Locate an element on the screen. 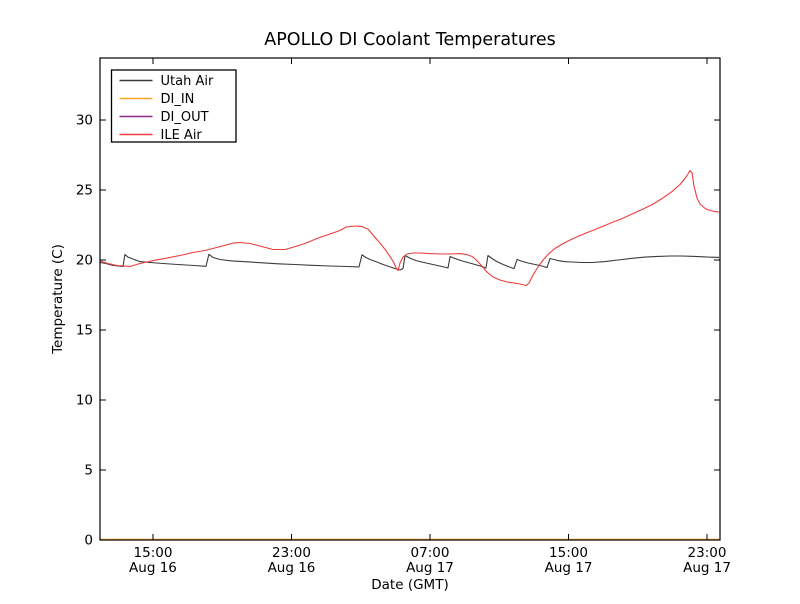 This screenshot has height=604, width=800. legend: Utah Air DI_IN DI_OUT ILE Air is located at coordinates (173, 106).